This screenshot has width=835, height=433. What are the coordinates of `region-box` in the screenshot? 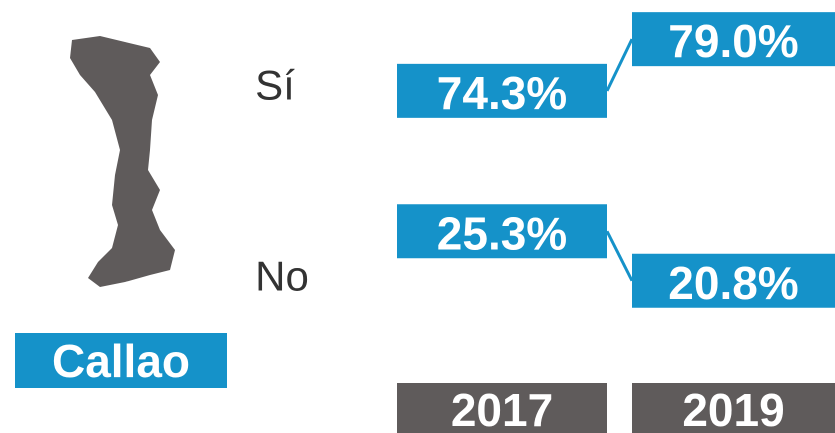 It's located at (121, 360).